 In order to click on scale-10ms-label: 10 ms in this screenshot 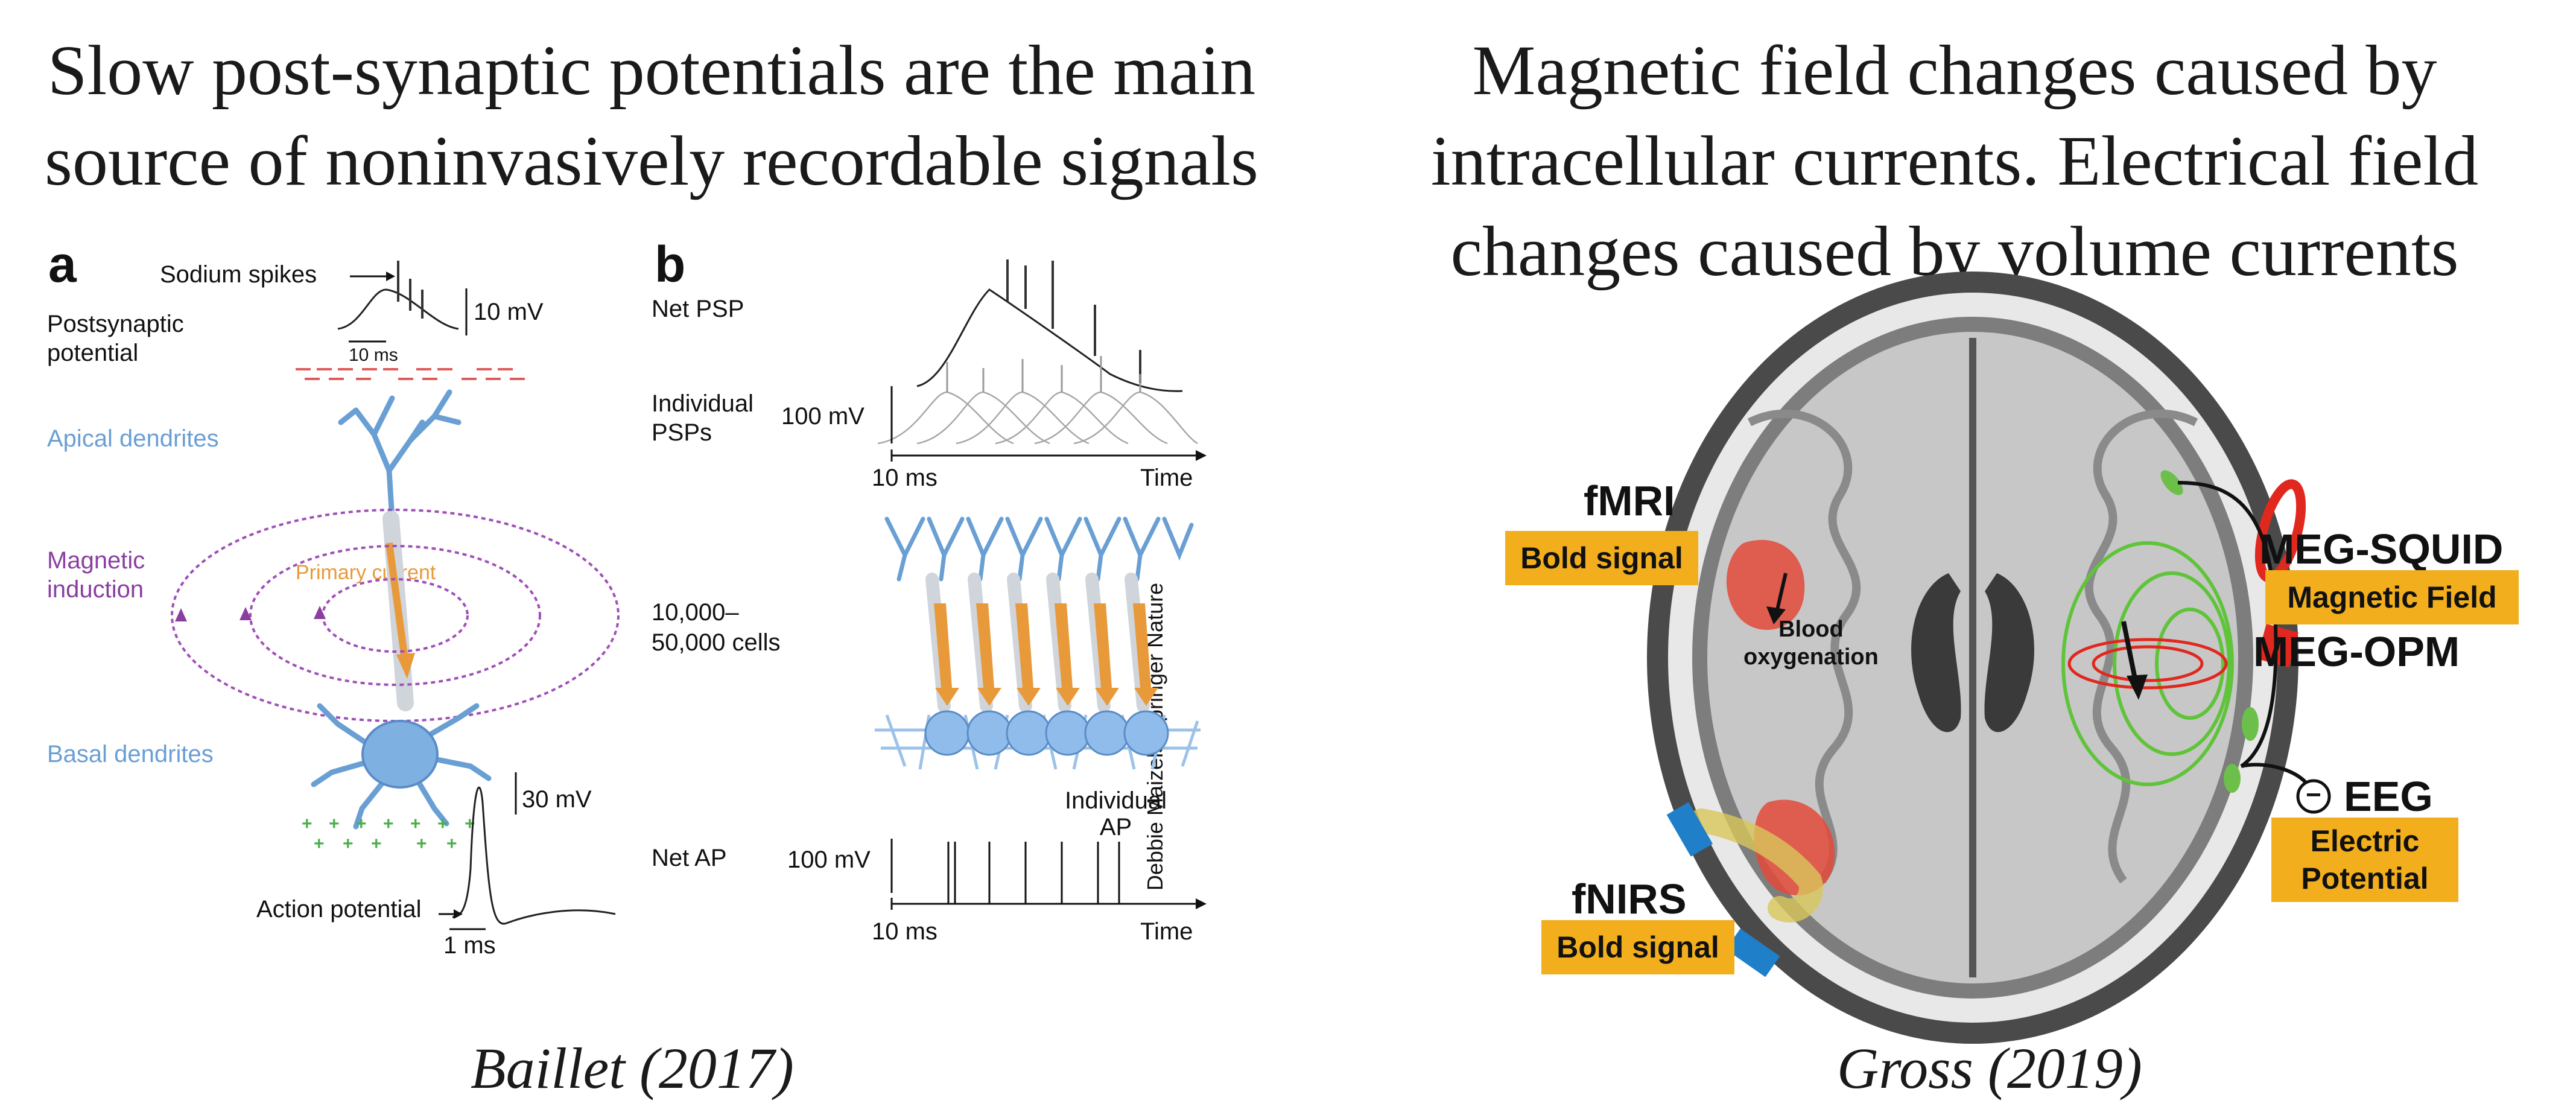, I will do `click(373, 355)`.